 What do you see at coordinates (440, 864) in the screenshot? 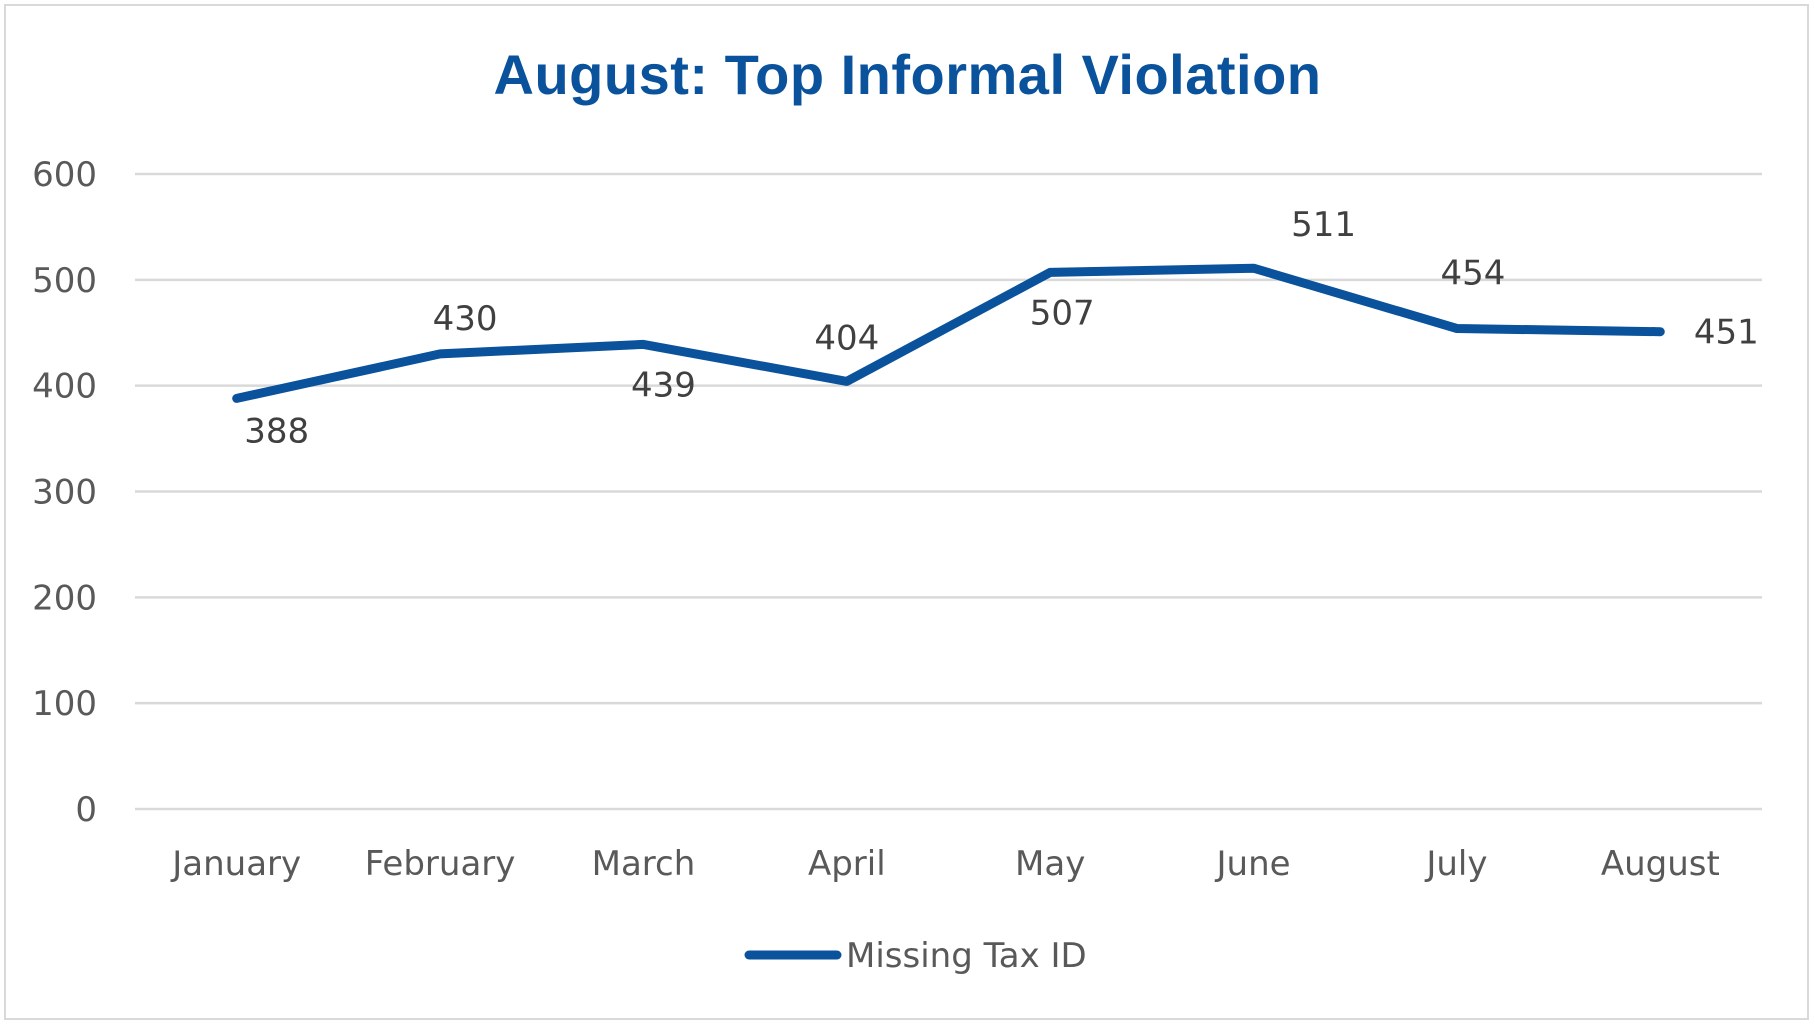
I see `x-tick-label: February` at bounding box center [440, 864].